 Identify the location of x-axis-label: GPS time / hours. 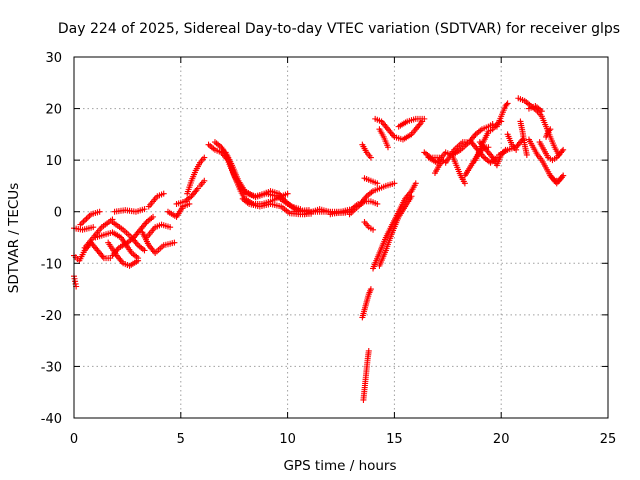
(339, 466).